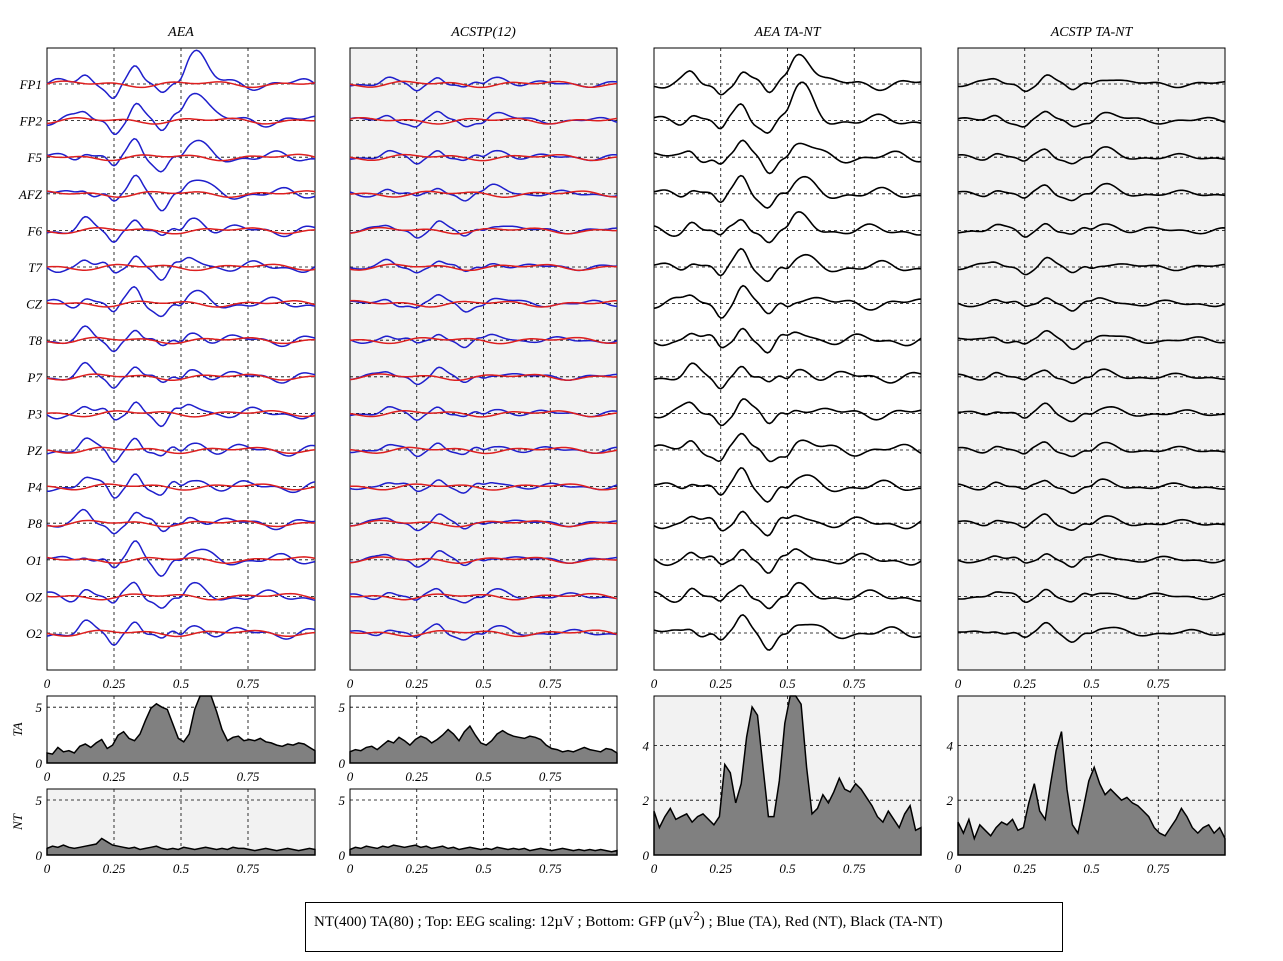  Describe the element at coordinates (35, 487) in the screenshot. I see `channel-label-p4: P4` at that location.